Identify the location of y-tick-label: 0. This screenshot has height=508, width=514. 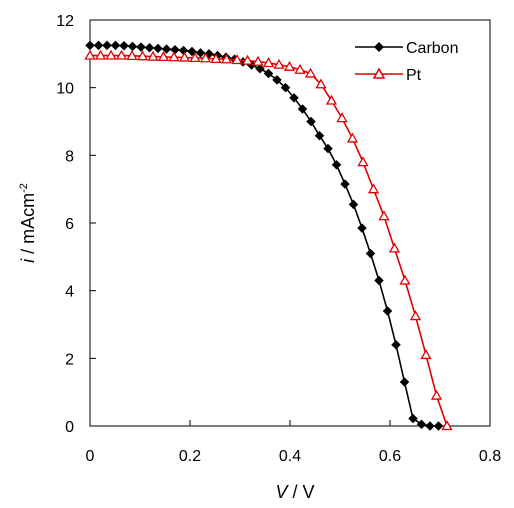
(69, 427).